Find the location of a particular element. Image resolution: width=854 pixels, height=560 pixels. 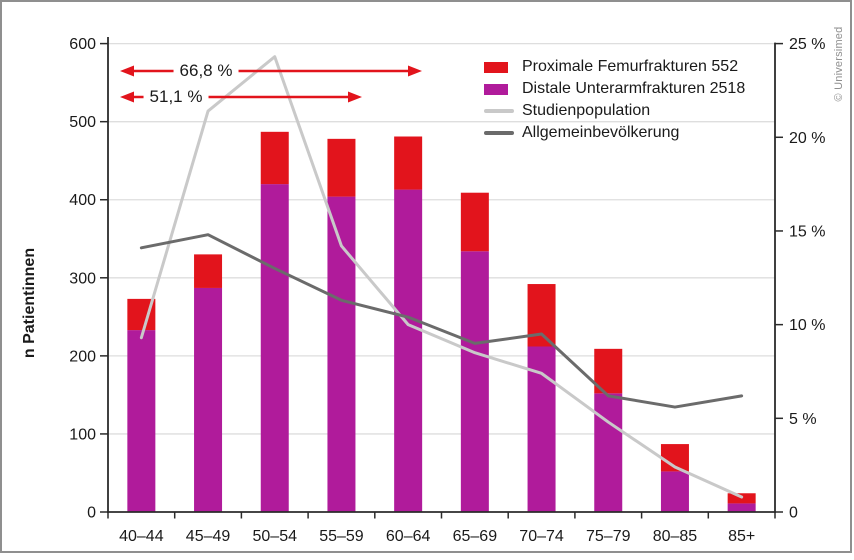

x-axis-tick-label: 85+ is located at coordinates (741, 536).